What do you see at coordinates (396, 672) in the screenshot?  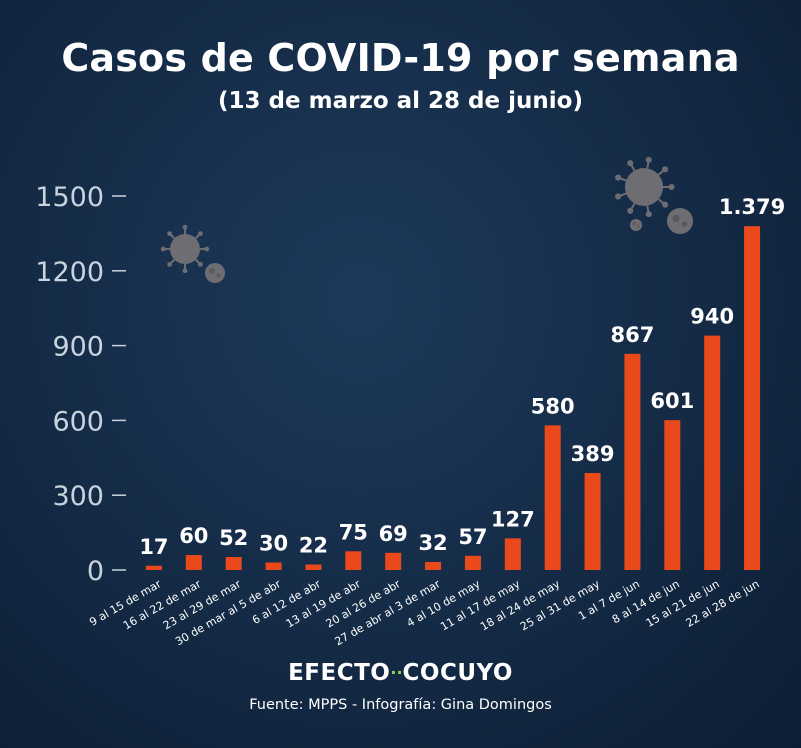 I see `brand-dots: ··` at bounding box center [396, 672].